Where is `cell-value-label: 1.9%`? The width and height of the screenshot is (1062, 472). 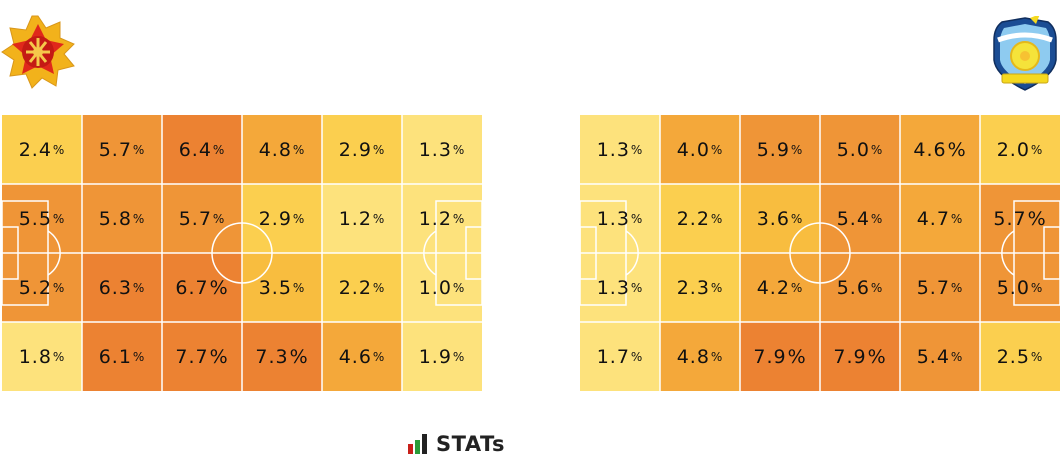
cell-value-label: 1.9% is located at coordinates (442, 356).